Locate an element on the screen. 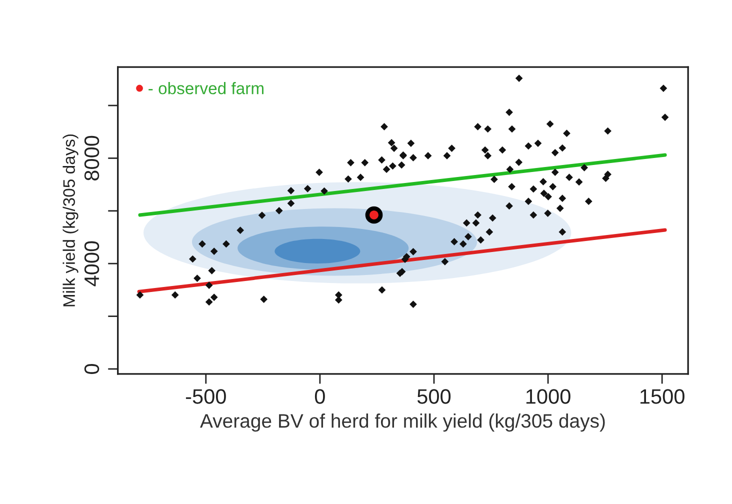 The height and width of the screenshot is (504, 732). x-tick-label: 500 is located at coordinates (434, 396).